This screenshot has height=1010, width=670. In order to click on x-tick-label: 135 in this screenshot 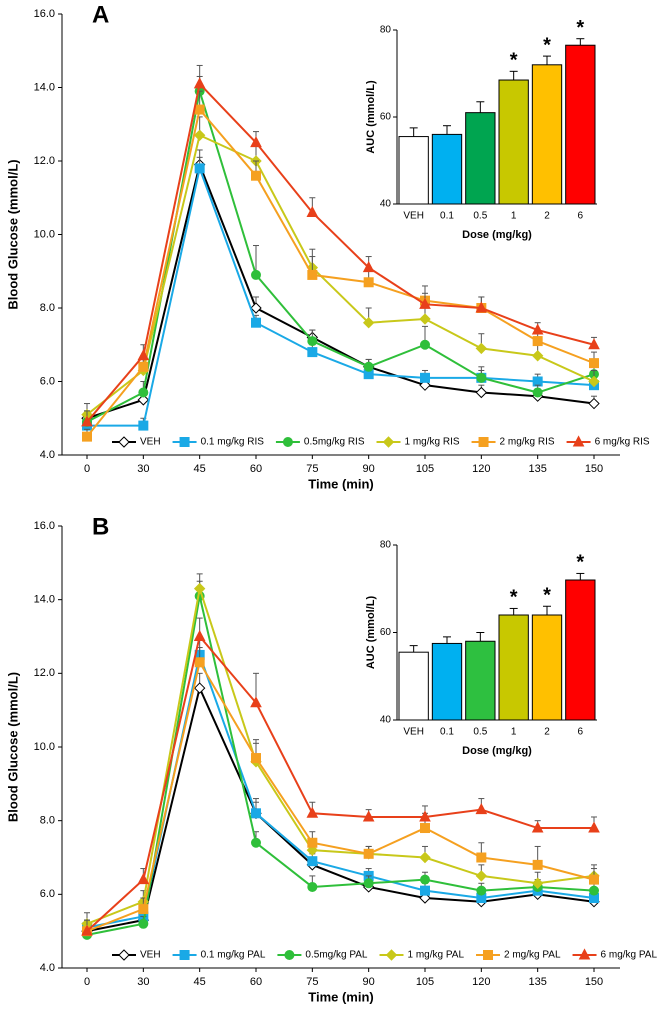, I will do `click(537, 469)`.